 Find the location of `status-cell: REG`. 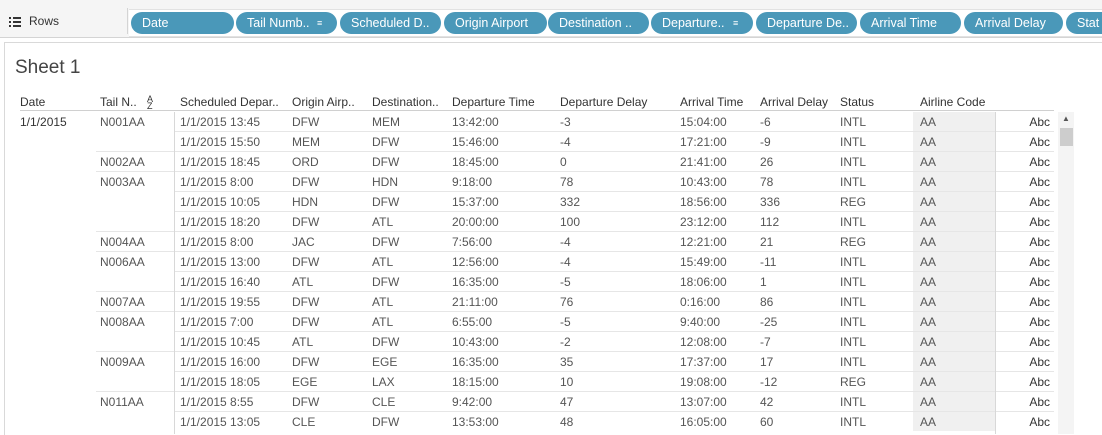

status-cell: REG is located at coordinates (853, 242).